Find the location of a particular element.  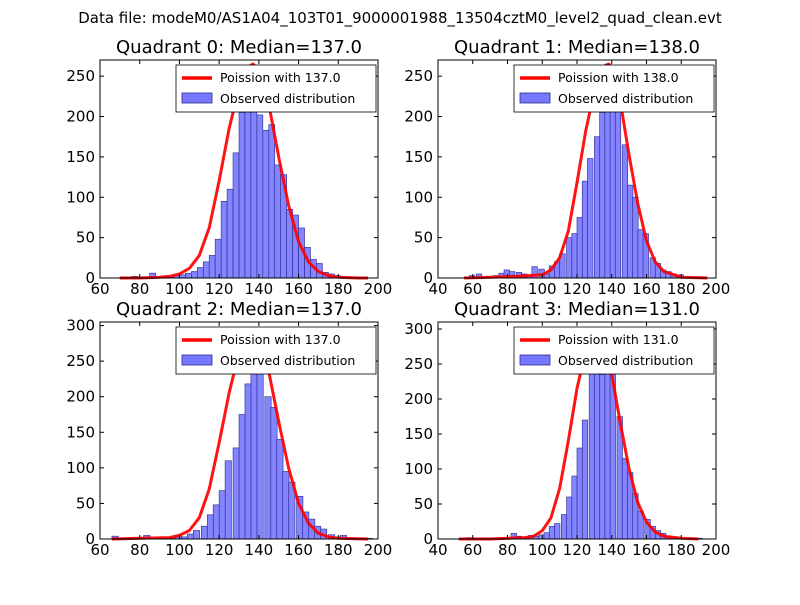

quadrant-1-histogram is located at coordinates (582, 171).